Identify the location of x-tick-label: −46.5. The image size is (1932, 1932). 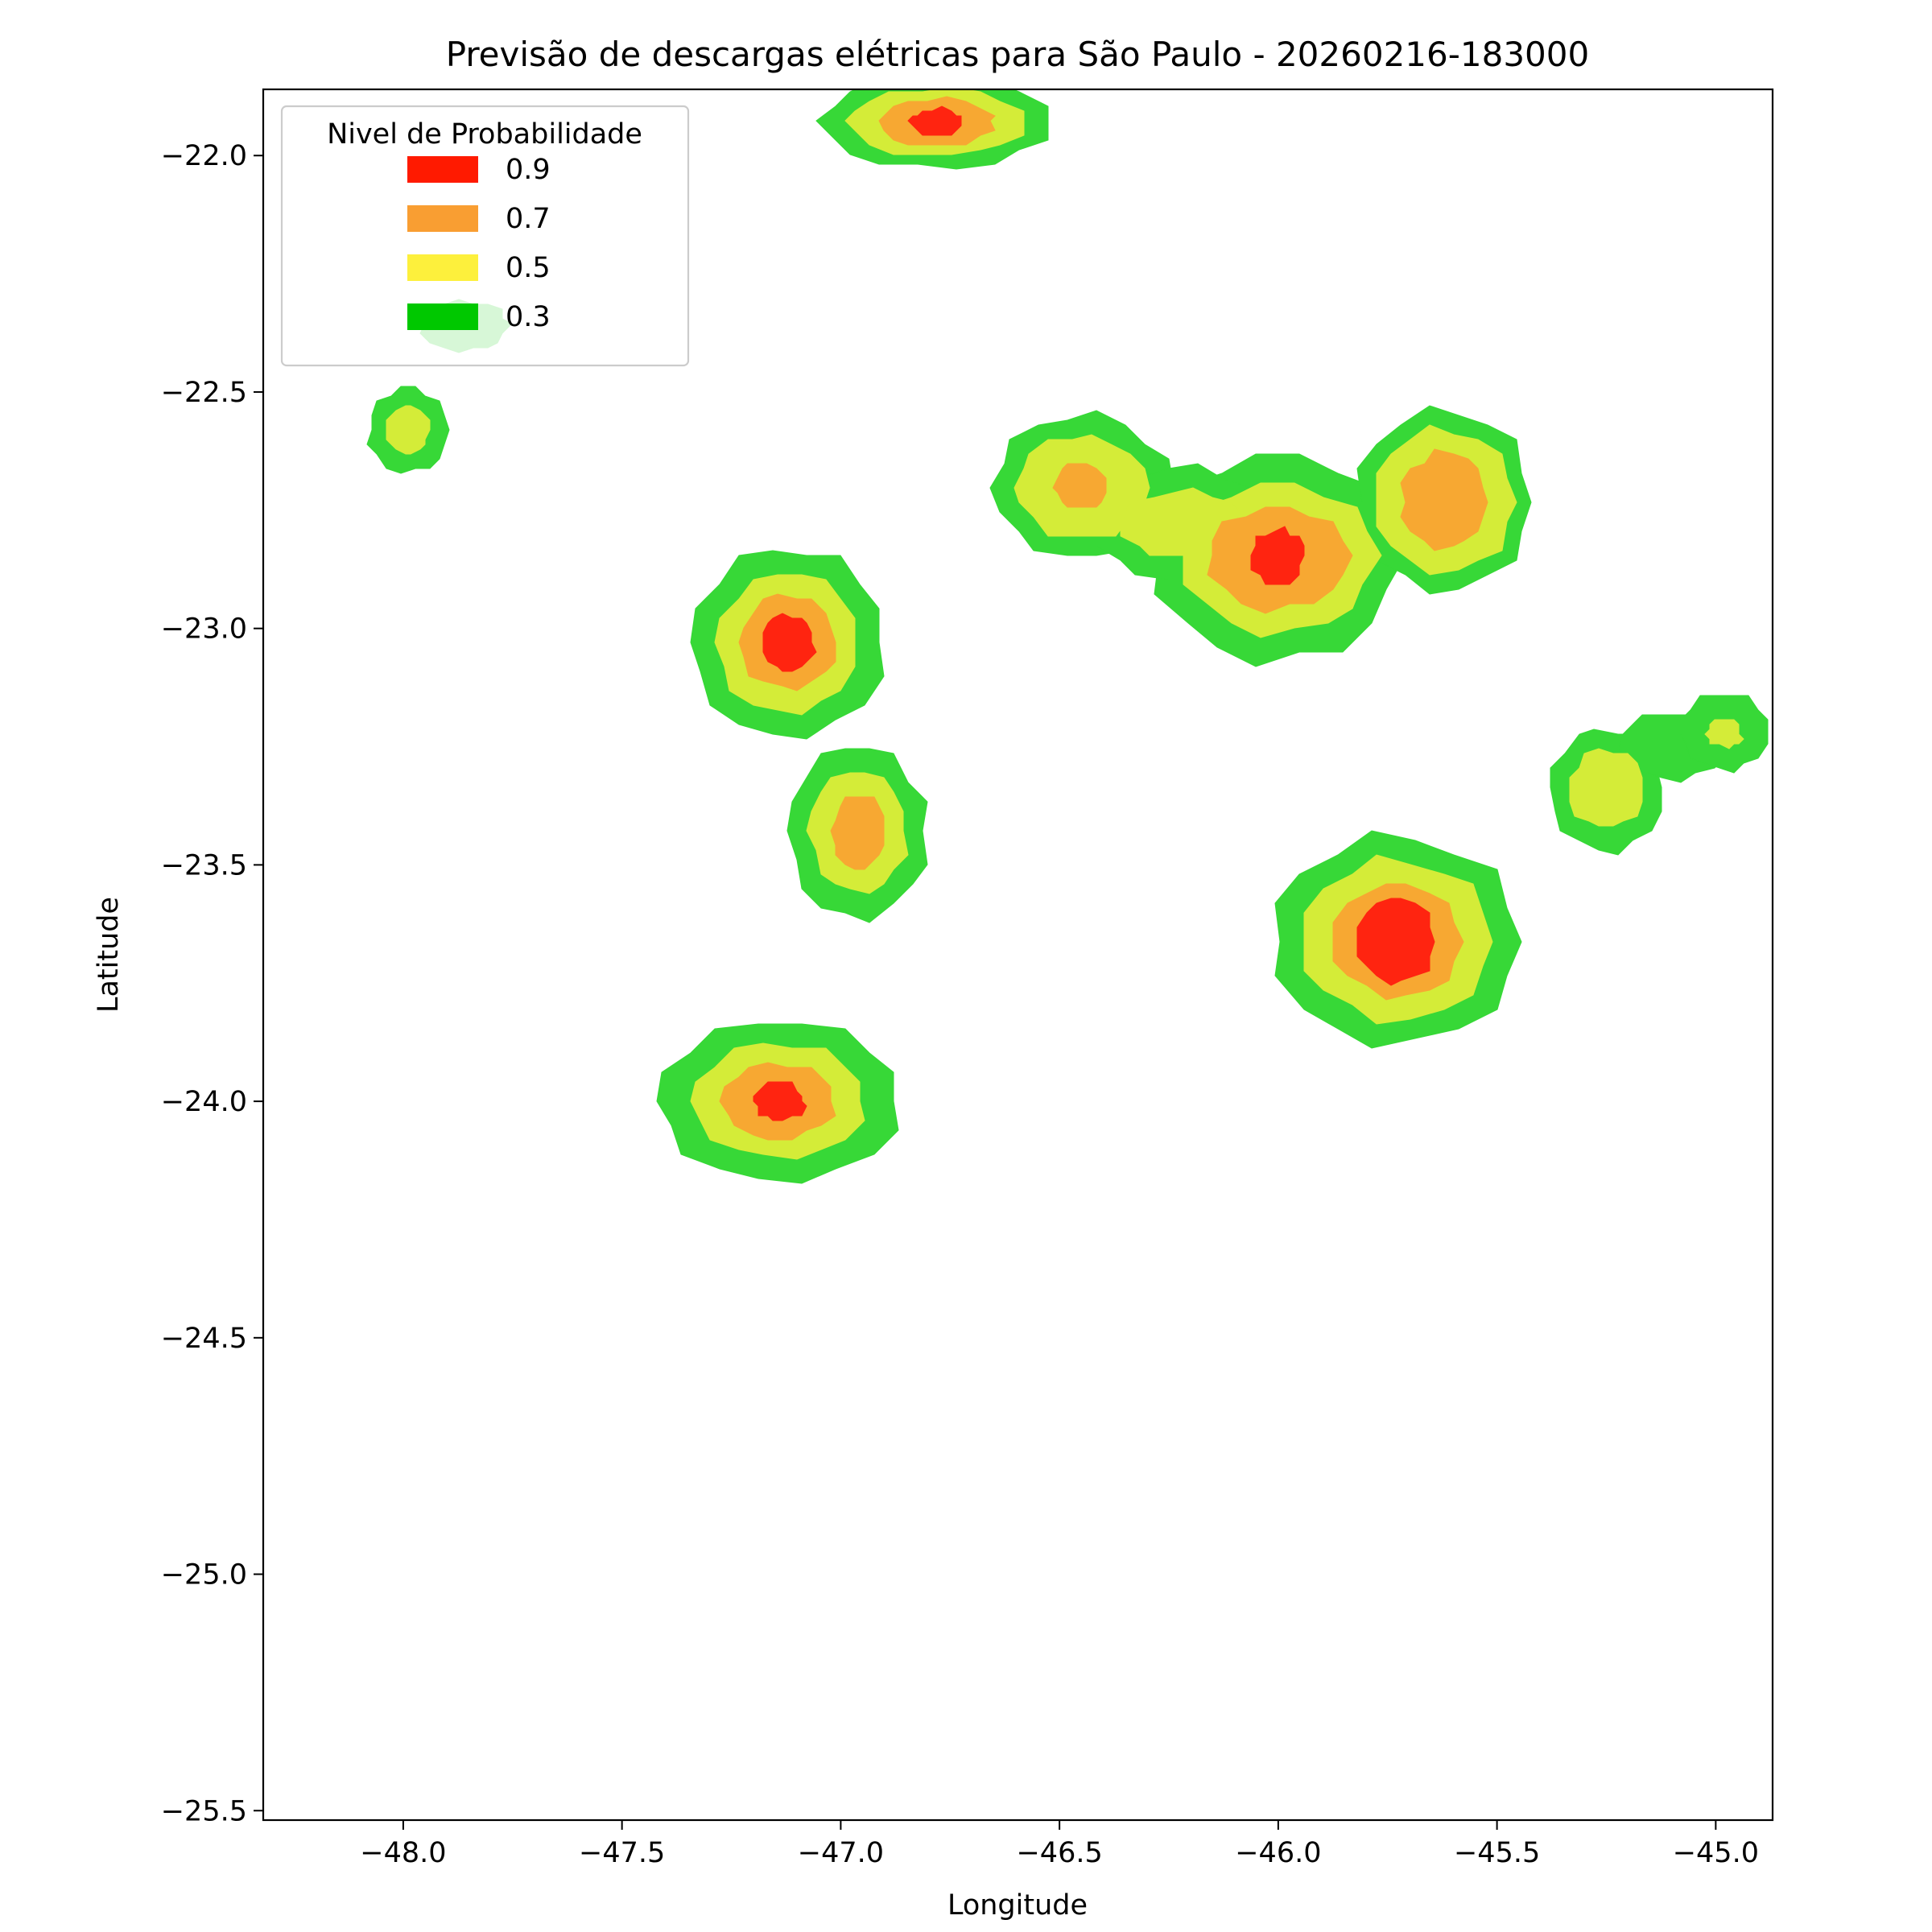
(1059, 1853).